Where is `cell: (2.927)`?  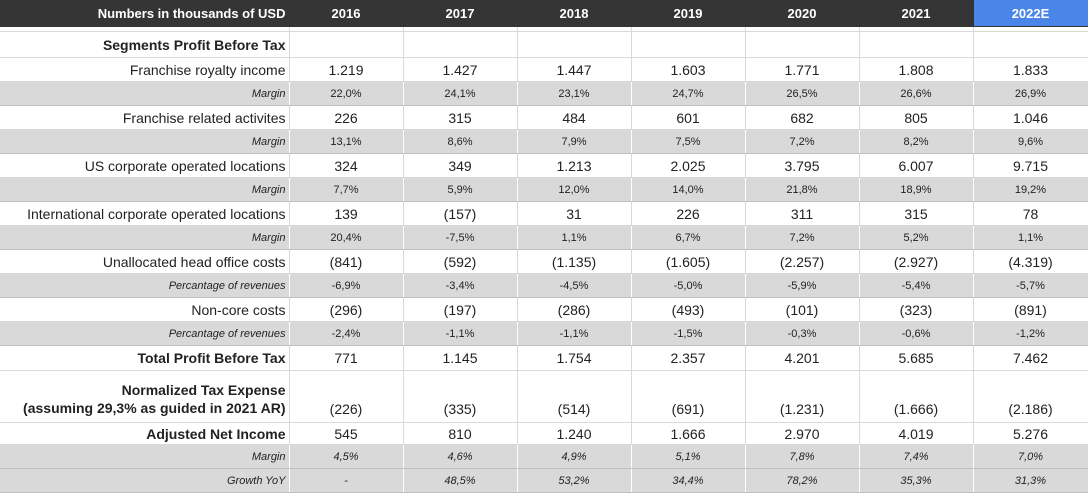
cell: (2.927) is located at coordinates (916, 261).